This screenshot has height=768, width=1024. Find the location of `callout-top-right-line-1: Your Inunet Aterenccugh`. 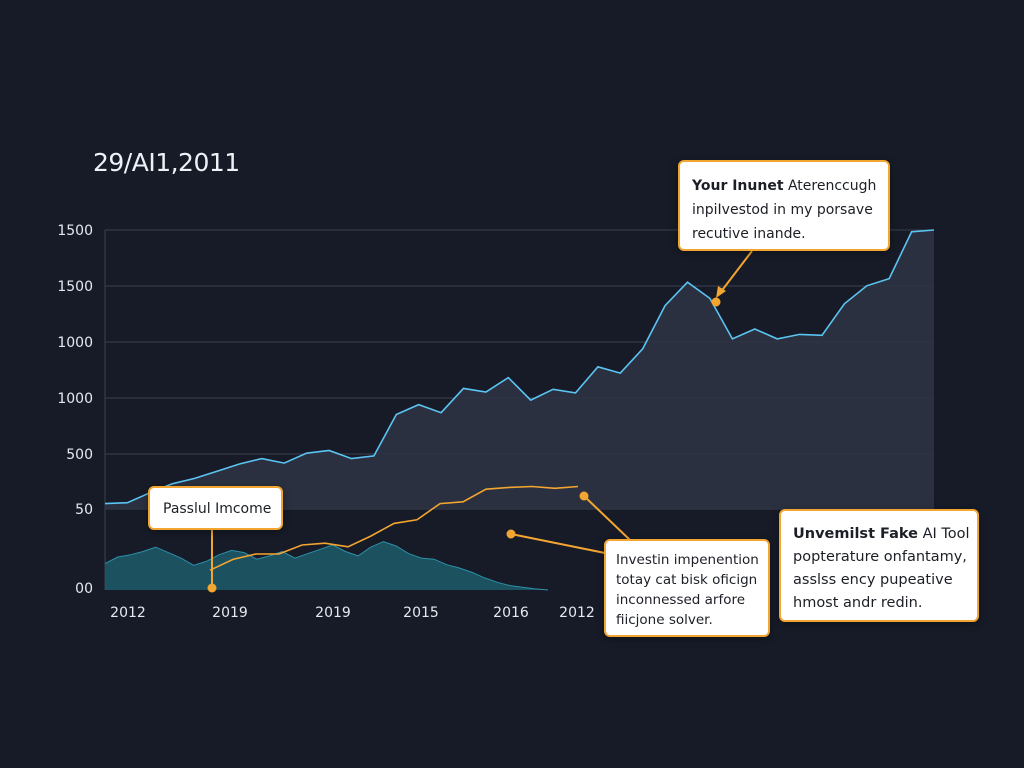

callout-top-right-line-1: Your Inunet Aterenccugh is located at coordinates (784, 186).